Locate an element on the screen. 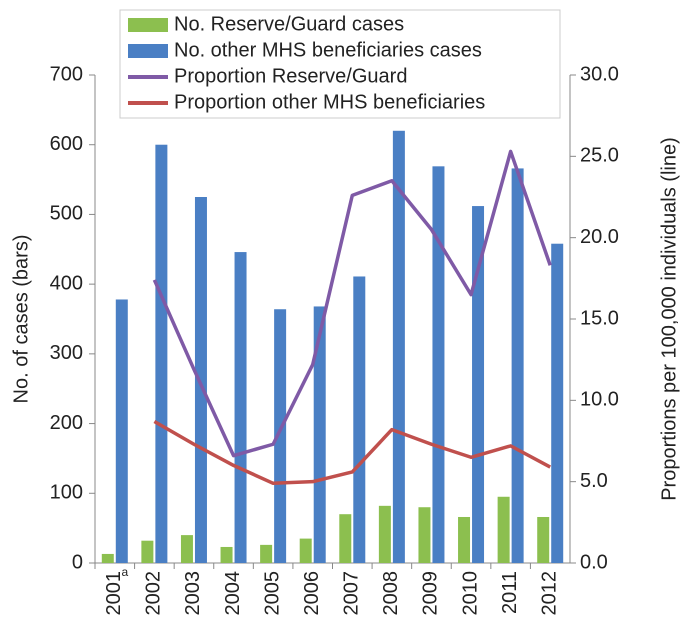  x-tick-label: 2012 is located at coordinates (549, 593).